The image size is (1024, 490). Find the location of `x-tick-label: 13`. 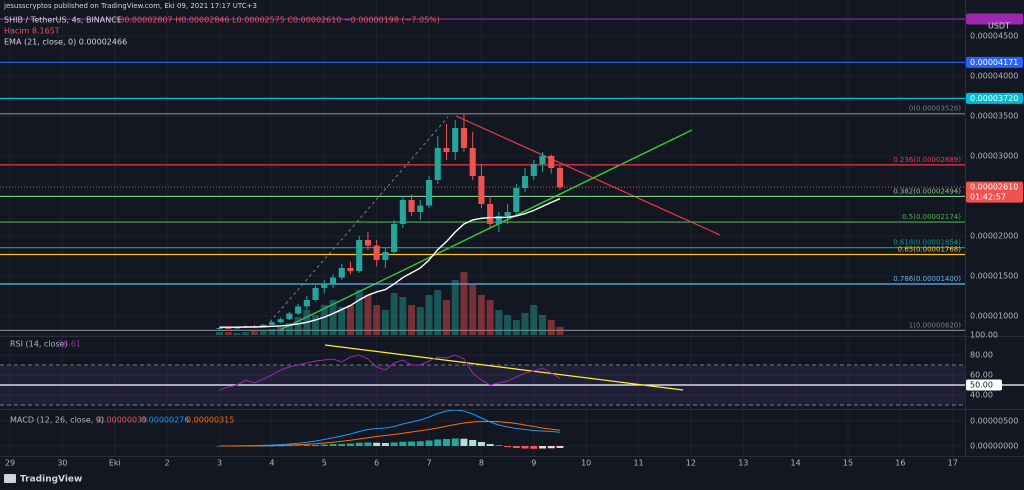

x-tick-label: 13 is located at coordinates (743, 463).